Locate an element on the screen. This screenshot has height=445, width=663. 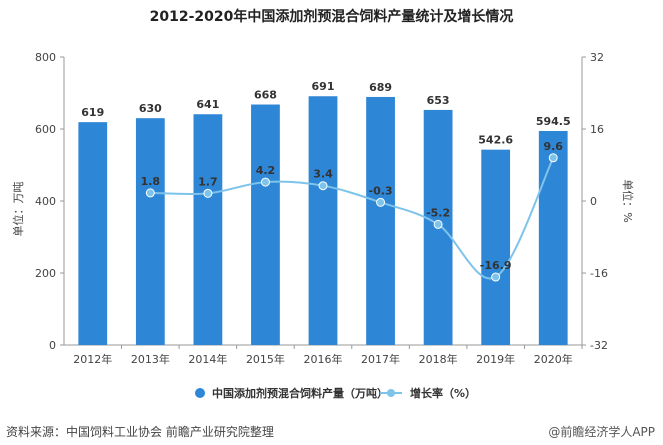
bar-data-label: 542.6 is located at coordinates (495, 140).